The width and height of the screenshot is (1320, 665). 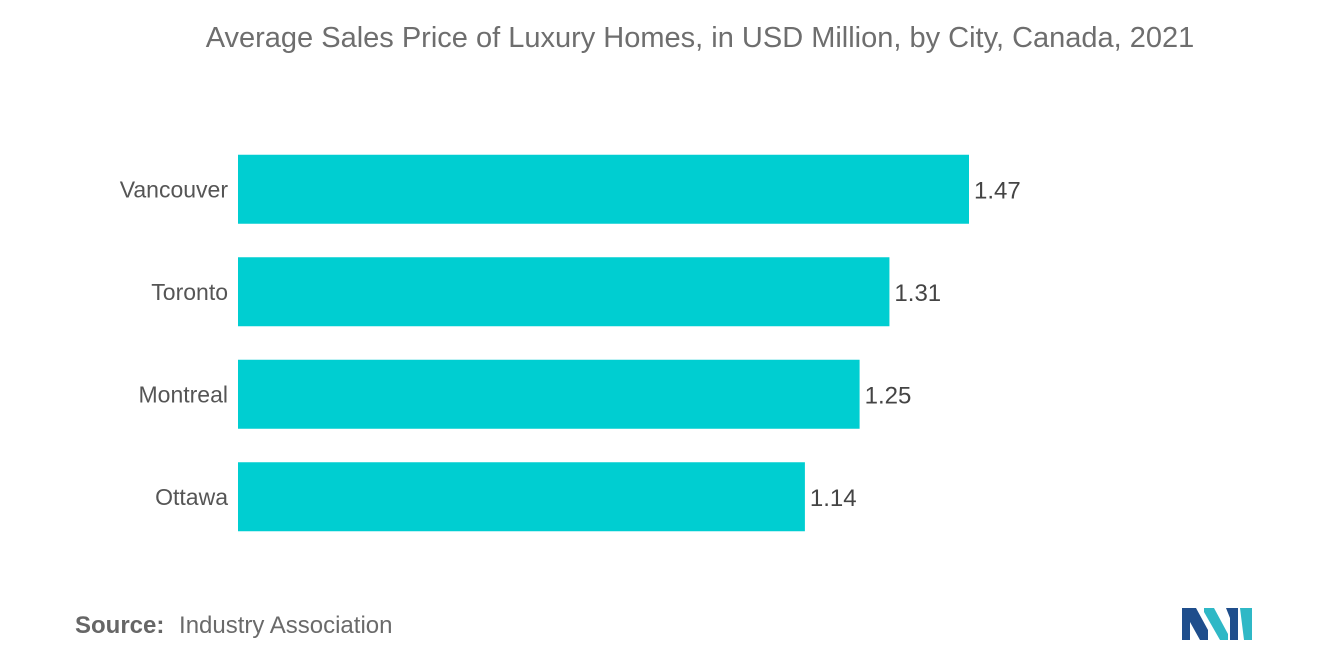 I want to click on bar-montreal, so click(x=549, y=394).